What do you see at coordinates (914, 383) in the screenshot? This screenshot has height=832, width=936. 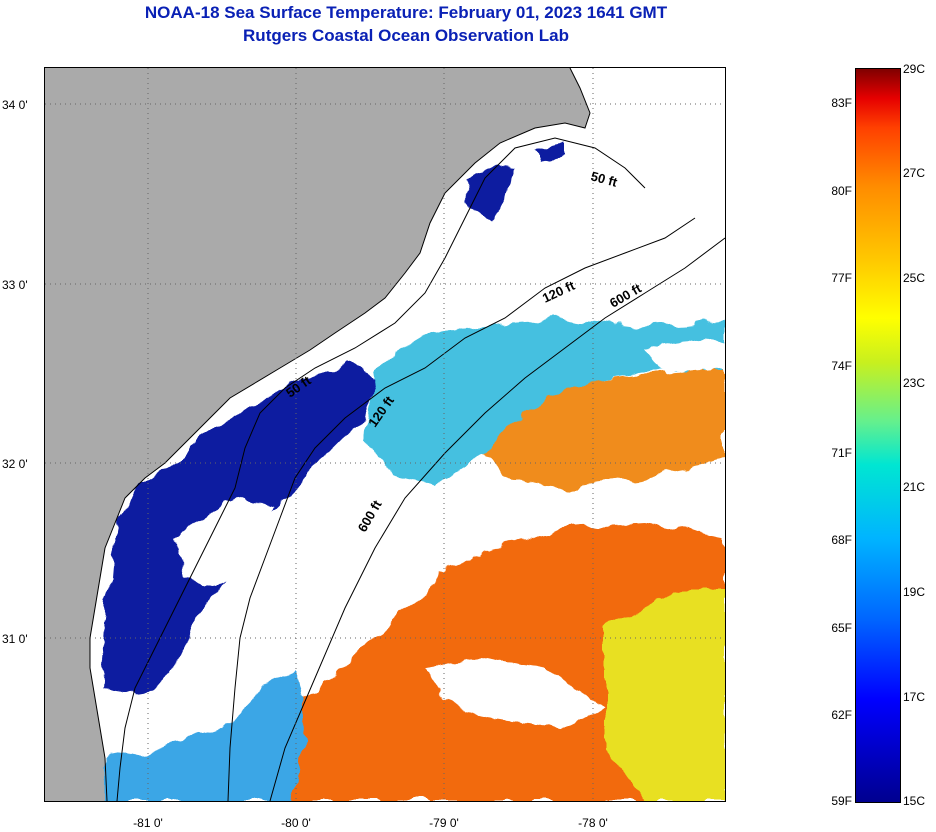 I see `colorbar-label-c: 23C` at bounding box center [914, 383].